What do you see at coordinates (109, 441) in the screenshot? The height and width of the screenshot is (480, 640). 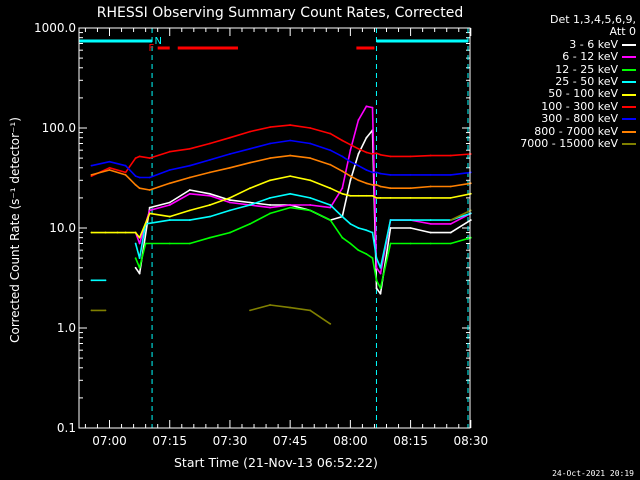 I see `x-tick-label: 07:00` at bounding box center [109, 441].